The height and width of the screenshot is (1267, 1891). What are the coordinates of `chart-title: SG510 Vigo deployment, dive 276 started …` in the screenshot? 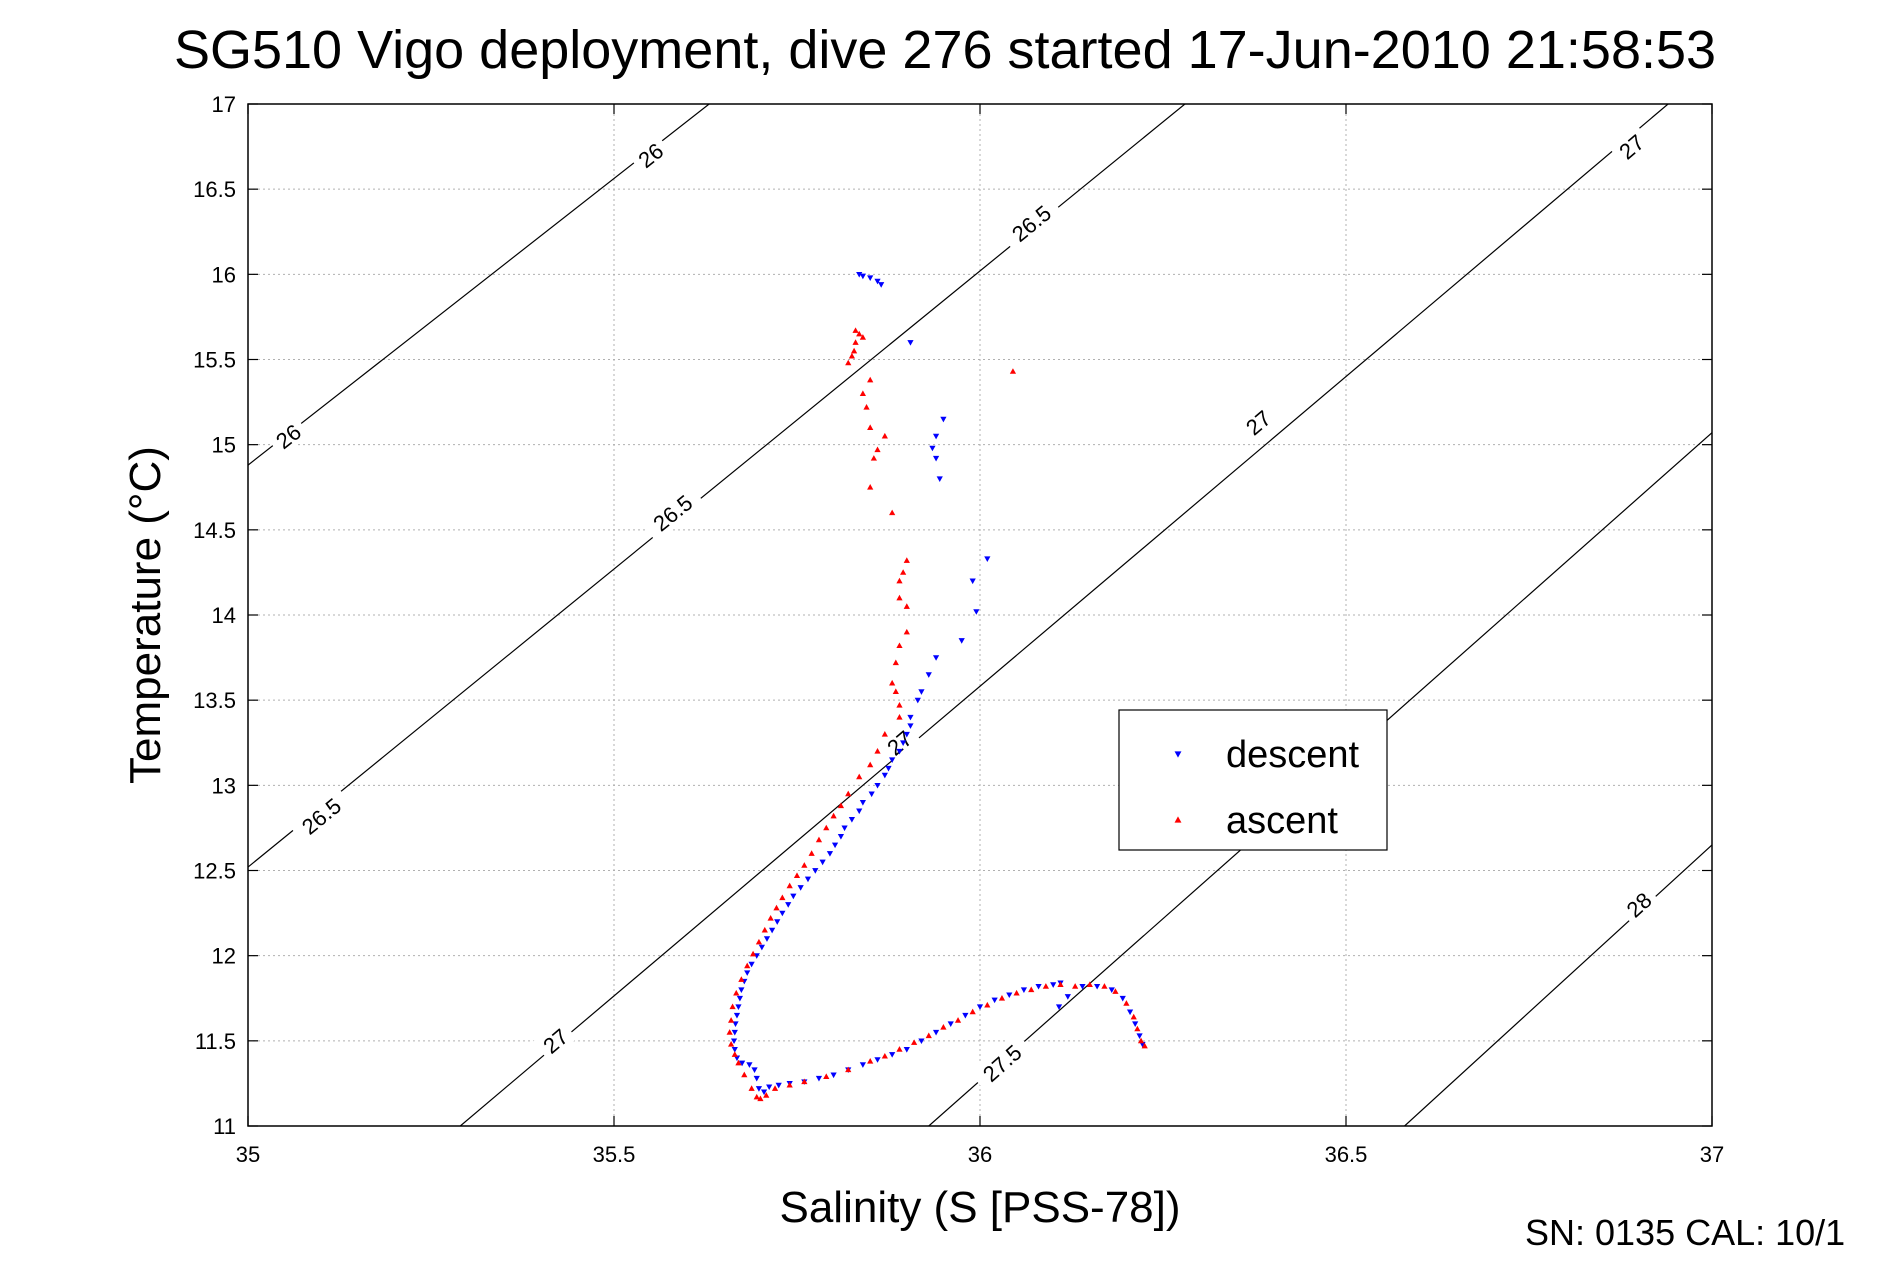 It's located at (945, 50).